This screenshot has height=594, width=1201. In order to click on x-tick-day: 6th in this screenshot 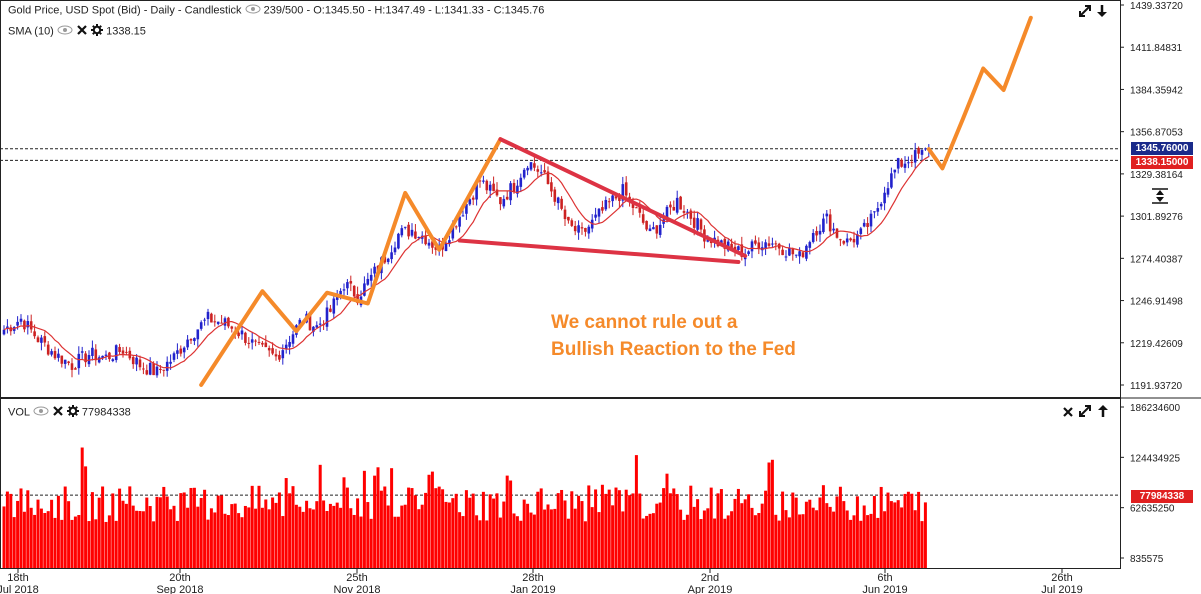, I will do `click(884, 578)`.